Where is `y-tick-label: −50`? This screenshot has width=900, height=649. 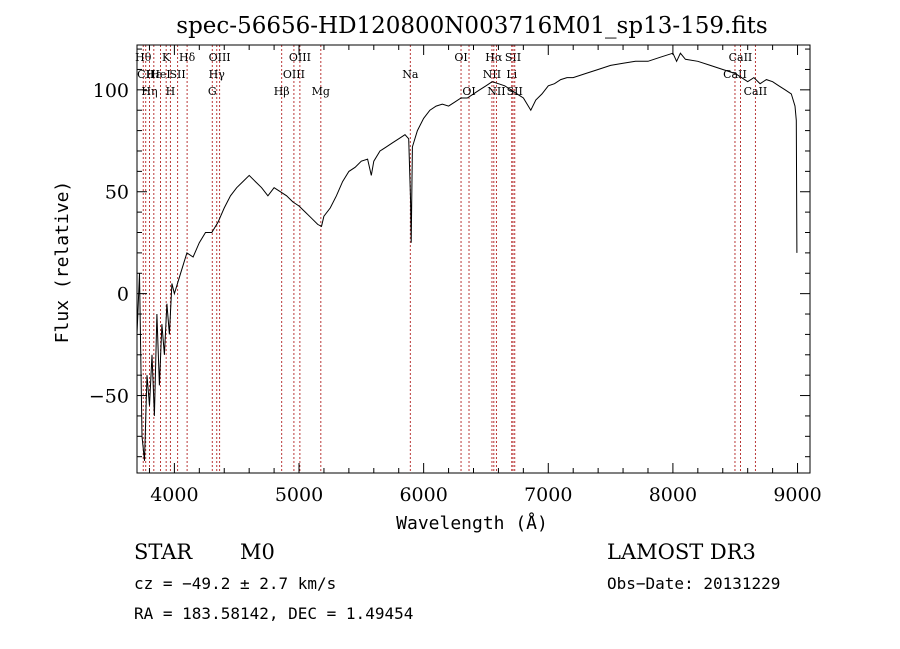 y-tick-label: −50 is located at coordinates (109, 397).